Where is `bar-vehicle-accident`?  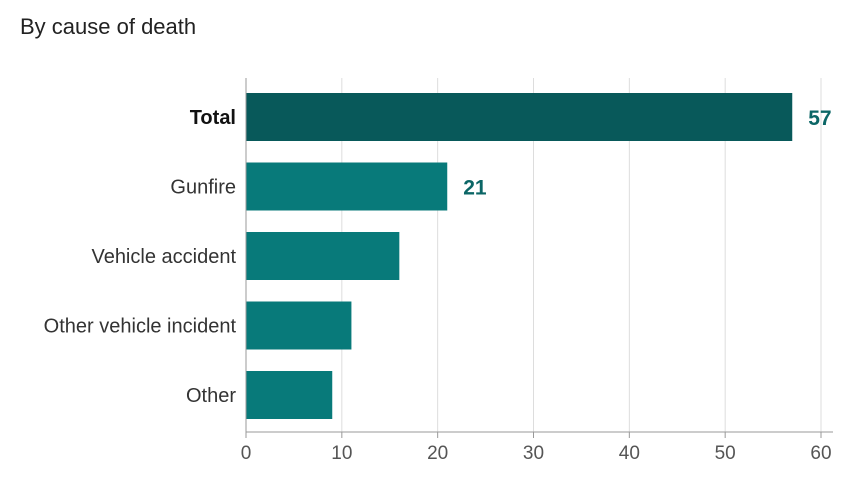
bar-vehicle-accident is located at coordinates (323, 256).